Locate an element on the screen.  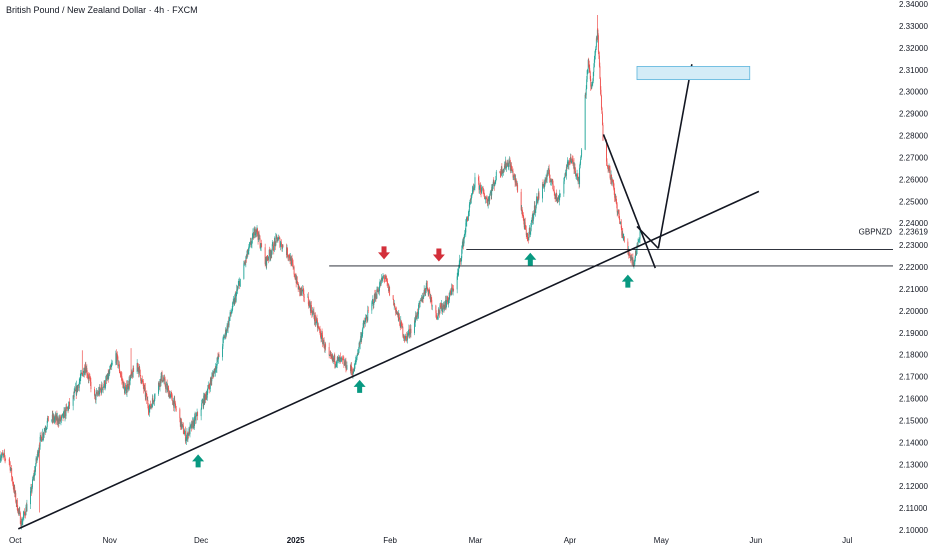
y-tick-label: 2.16000 is located at coordinates (913, 399).